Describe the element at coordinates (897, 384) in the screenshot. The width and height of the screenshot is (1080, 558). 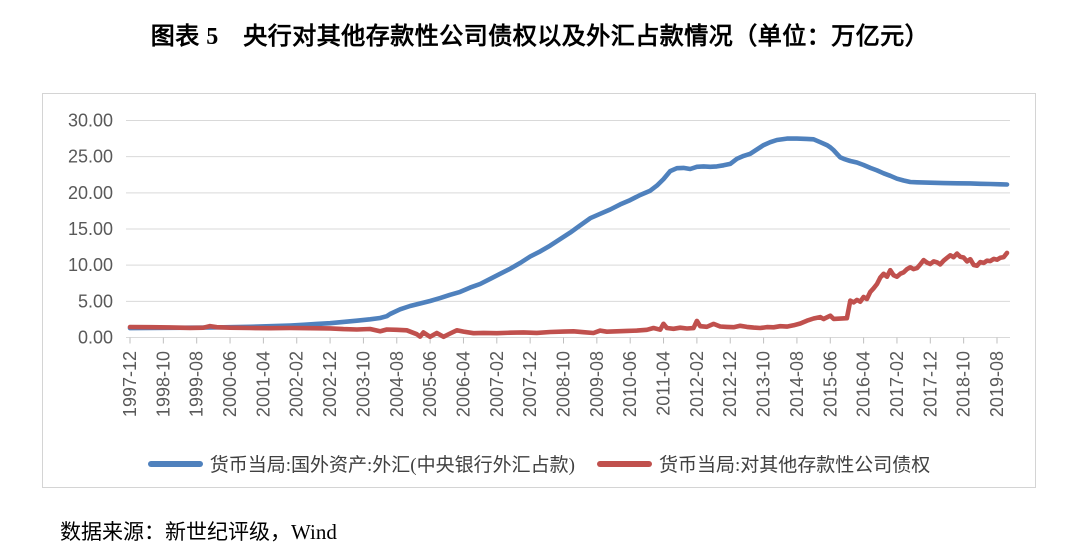
I see `svg-text: 2017-02` at that location.